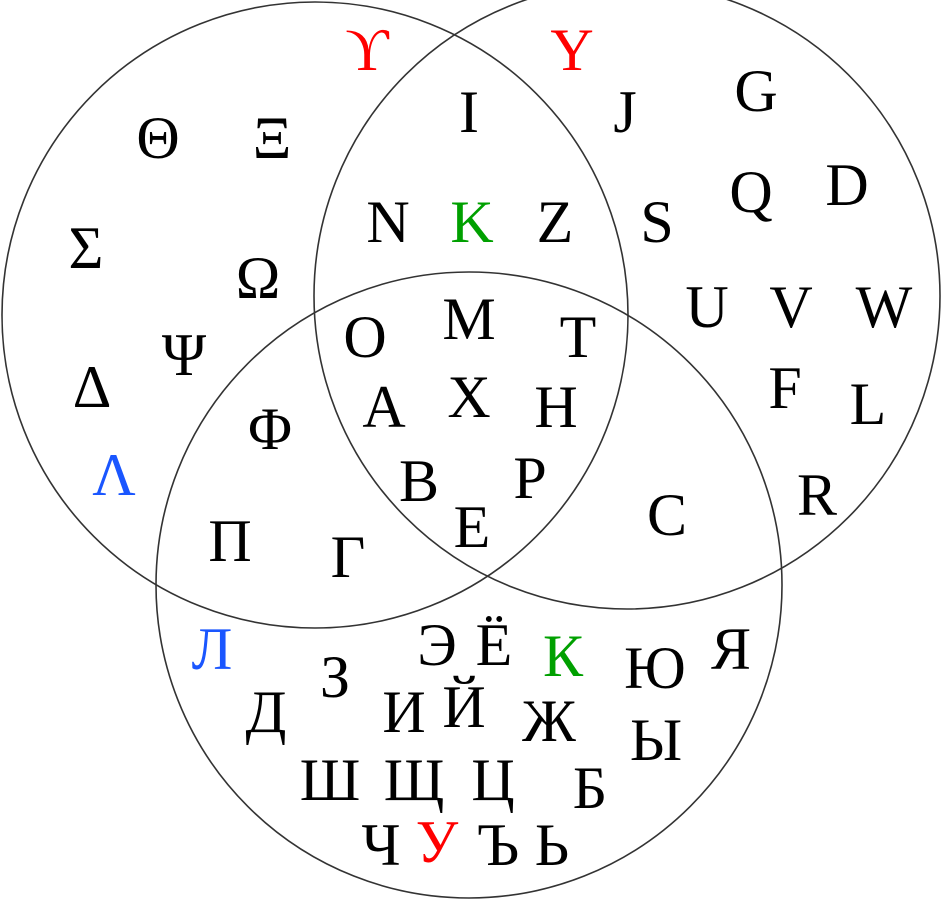 The height and width of the screenshot is (900, 941). I want to click on letter-greek-cyrillic: Φ, so click(270, 429).